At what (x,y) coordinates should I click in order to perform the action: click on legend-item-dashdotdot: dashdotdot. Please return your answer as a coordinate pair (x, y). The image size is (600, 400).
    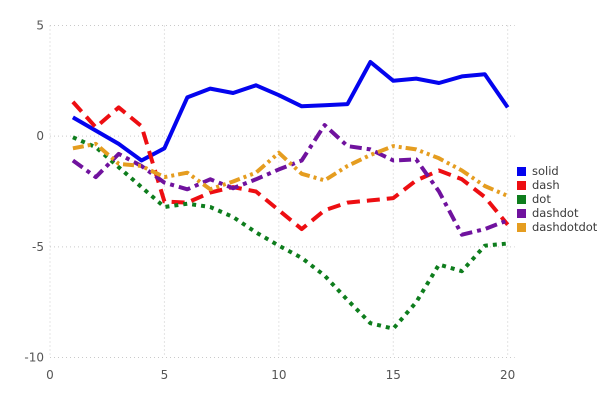
    Looking at the image, I should click on (557, 227).